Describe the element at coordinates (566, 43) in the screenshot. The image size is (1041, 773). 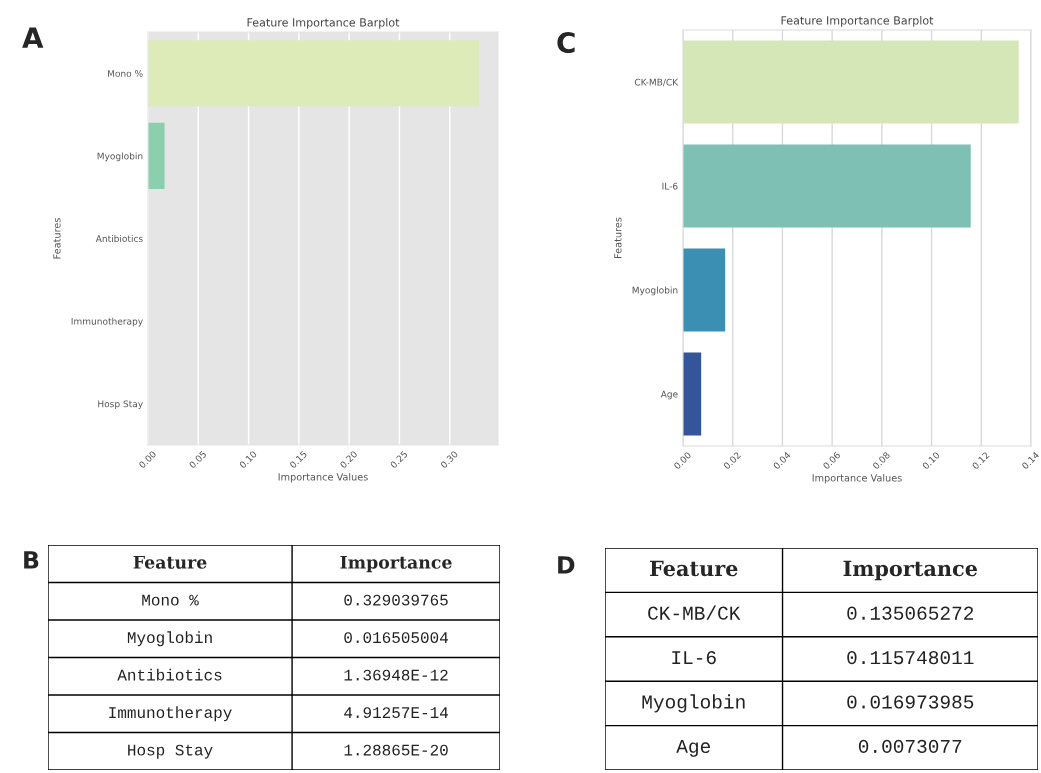
I see `text: C` at that location.